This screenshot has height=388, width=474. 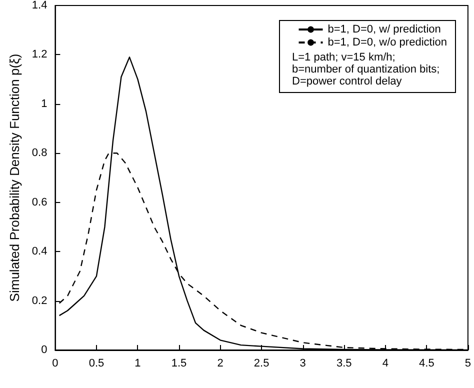 I want to click on x-tick-label: 5, so click(x=468, y=364).